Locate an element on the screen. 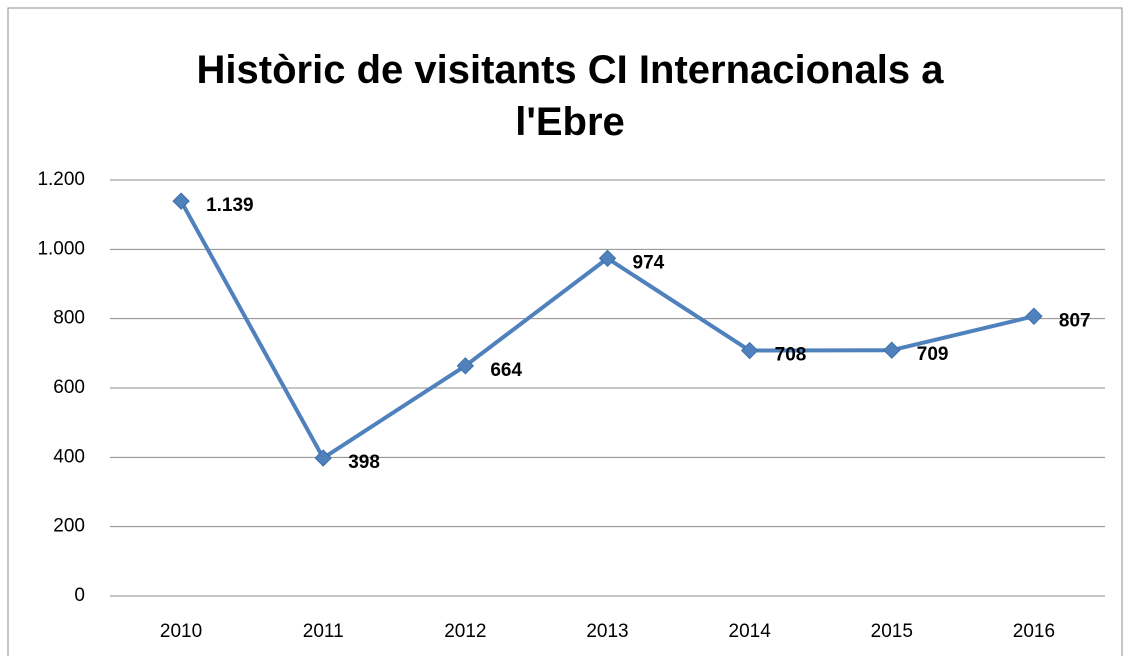 This screenshot has width=1123, height=656. x-tick-label: 2010 is located at coordinates (181, 631).